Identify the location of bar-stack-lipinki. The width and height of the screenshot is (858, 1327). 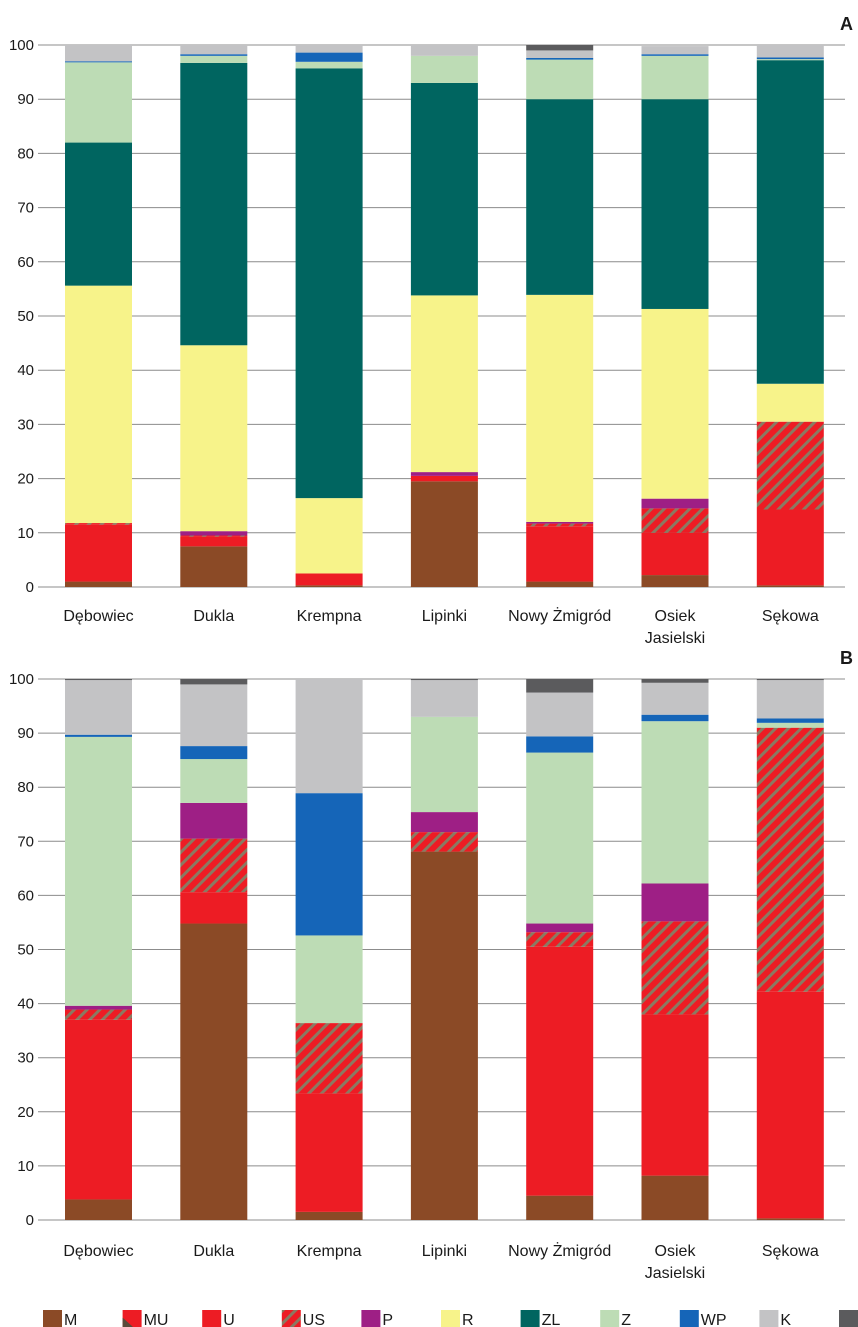
(444, 316).